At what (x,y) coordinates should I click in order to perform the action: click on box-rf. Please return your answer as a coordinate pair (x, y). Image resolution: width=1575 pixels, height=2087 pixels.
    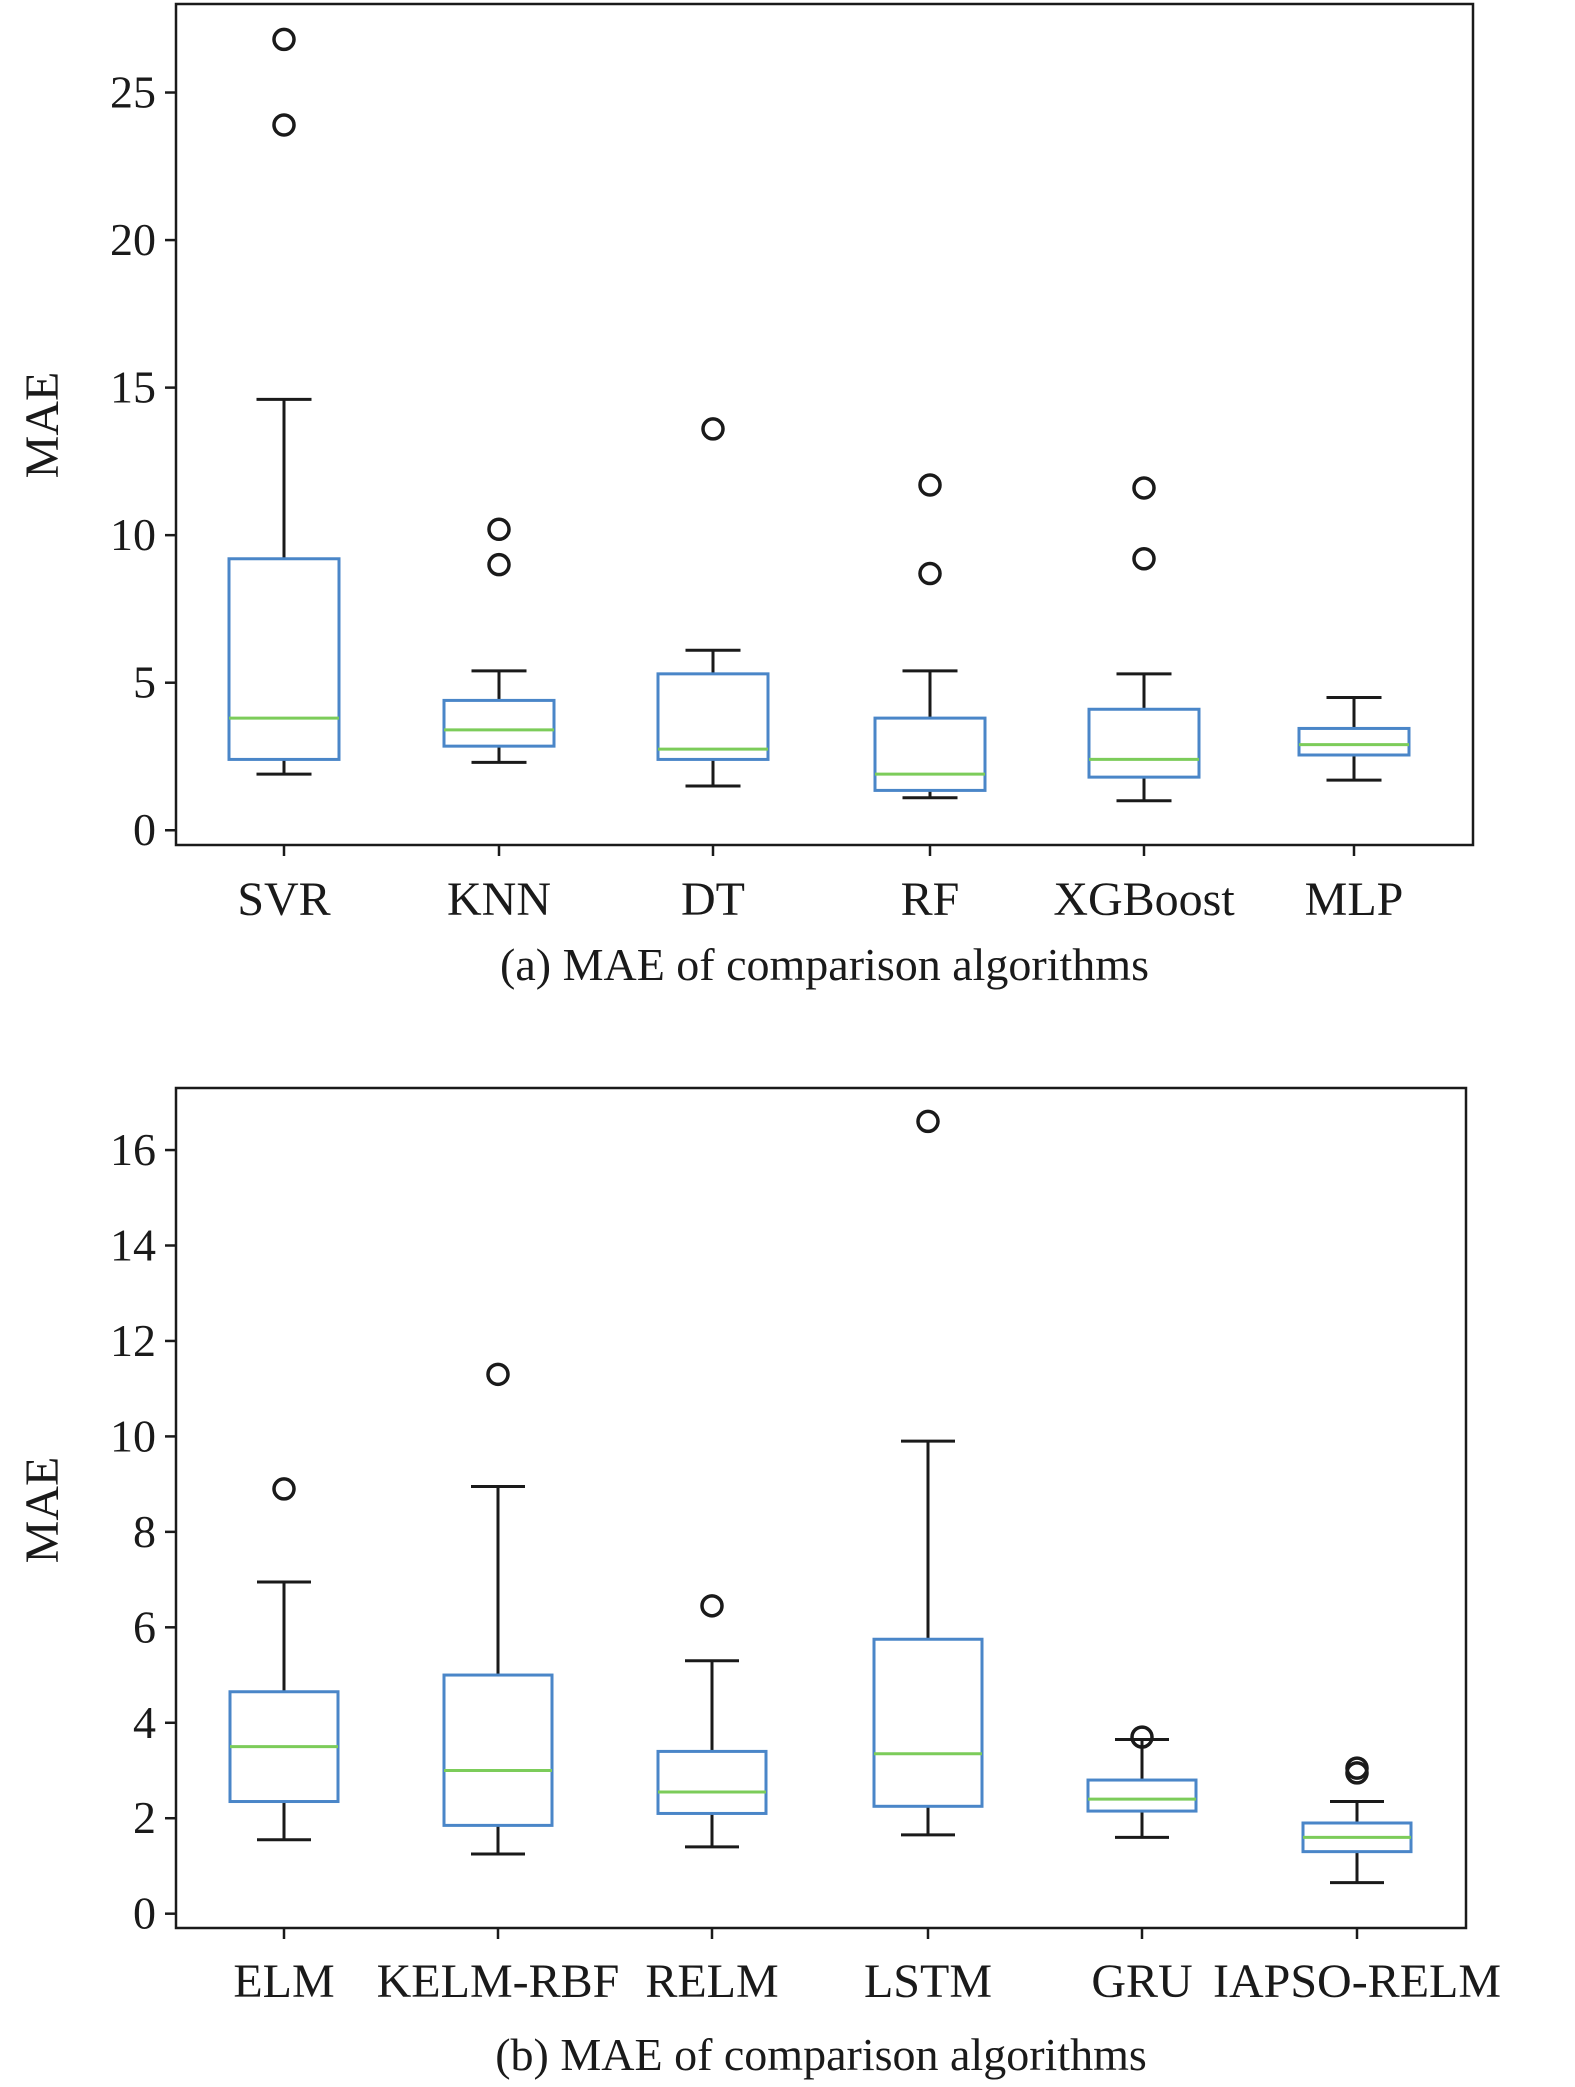
    Looking at the image, I should click on (930, 636).